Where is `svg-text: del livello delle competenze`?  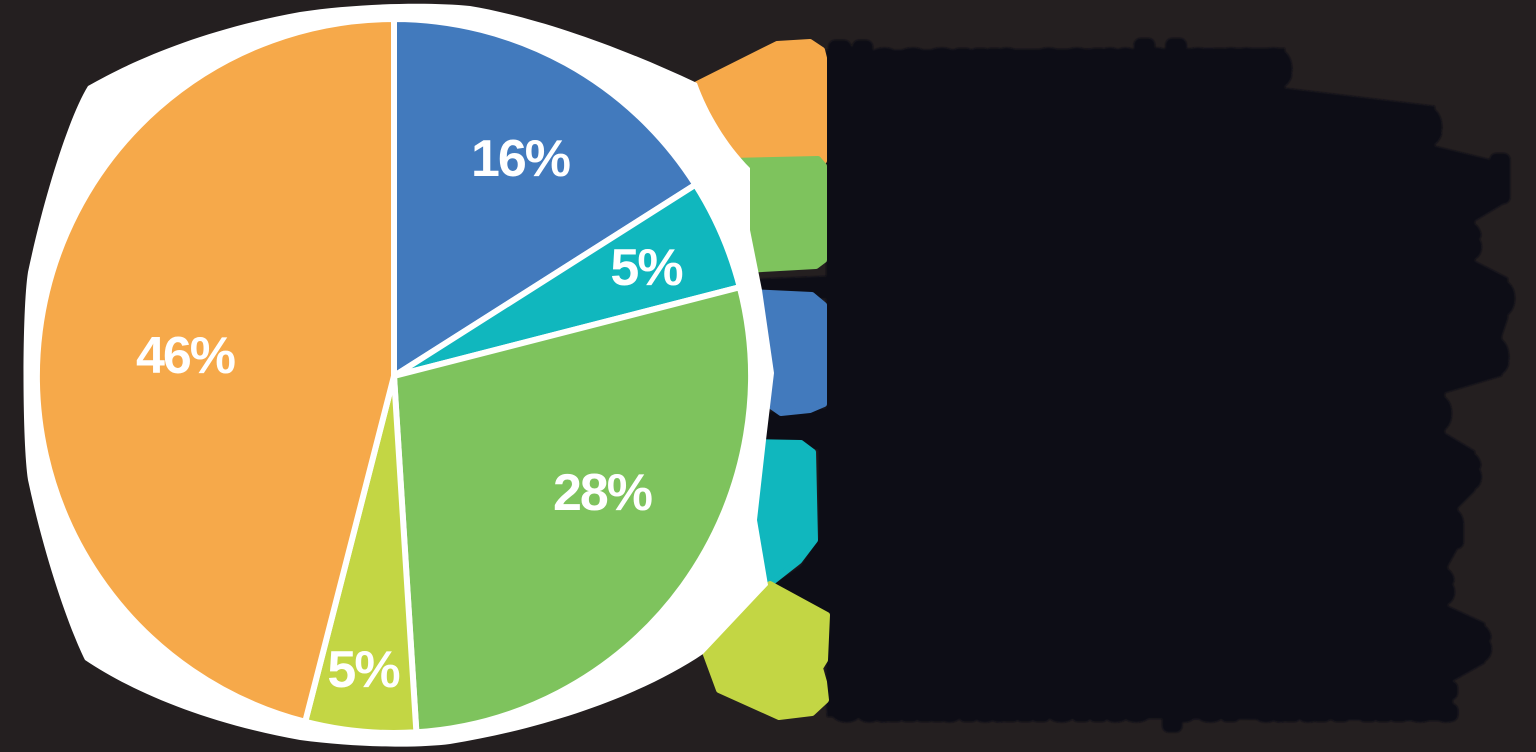 svg-text: del livello delle competenze is located at coordinates (1168, 352).